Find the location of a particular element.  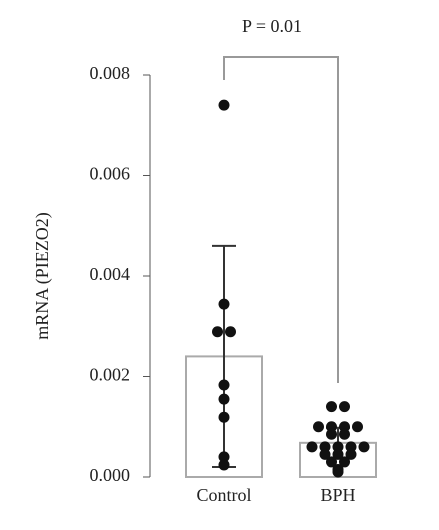

annotation: P = 0.01 is located at coordinates (272, 26).